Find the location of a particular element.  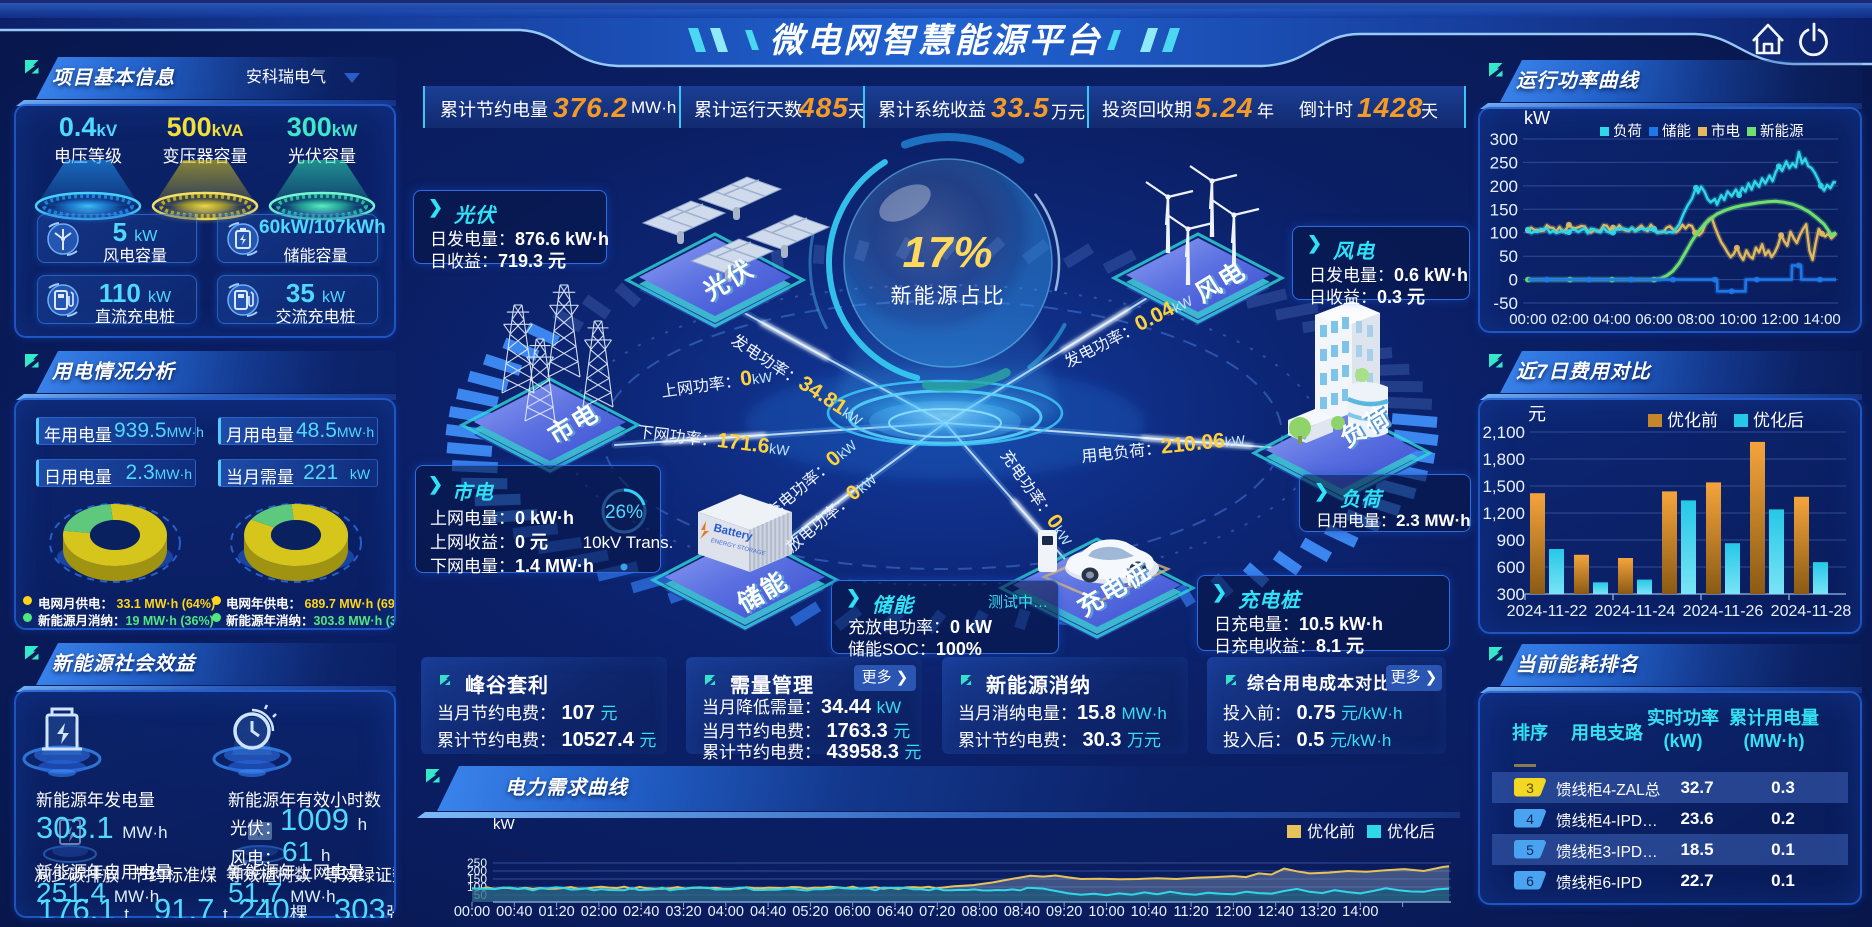

svg-text: 4 is located at coordinates (1530, 819).